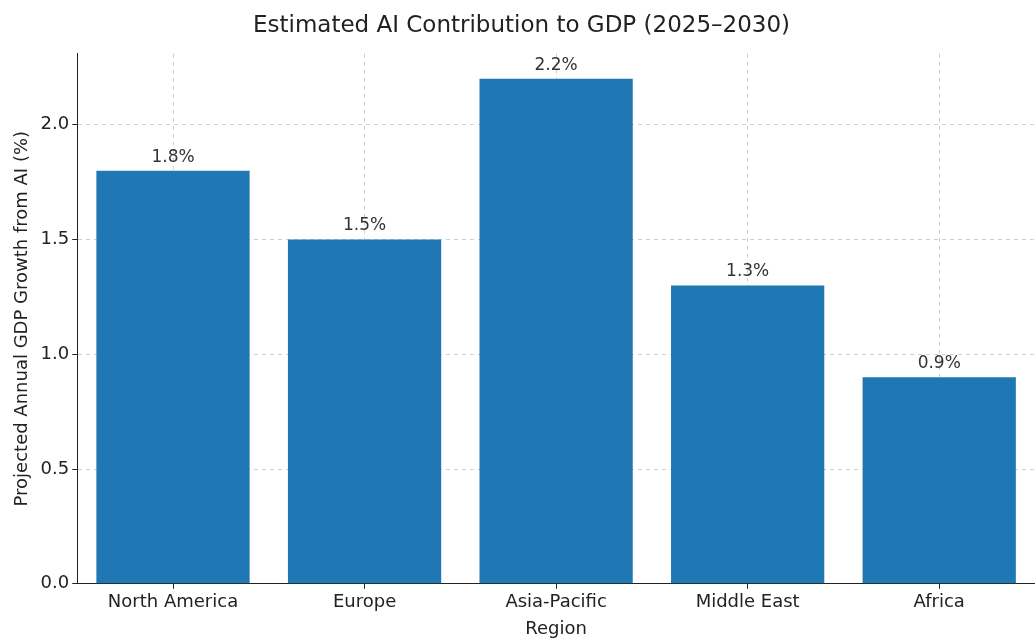  Describe the element at coordinates (173, 155) in the screenshot. I see `data-label: 1.8%` at that location.